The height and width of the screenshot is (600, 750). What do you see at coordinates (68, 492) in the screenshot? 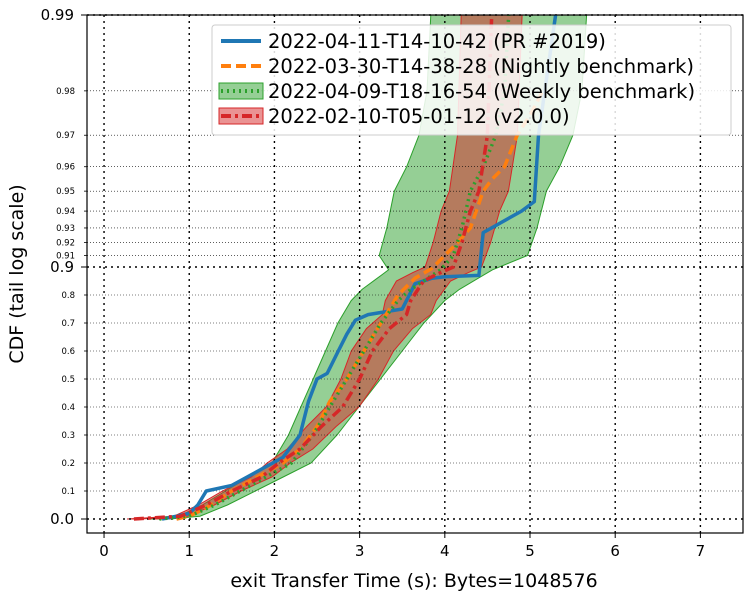
I see `y-minor-tick-label-0: 0.1` at bounding box center [68, 492].